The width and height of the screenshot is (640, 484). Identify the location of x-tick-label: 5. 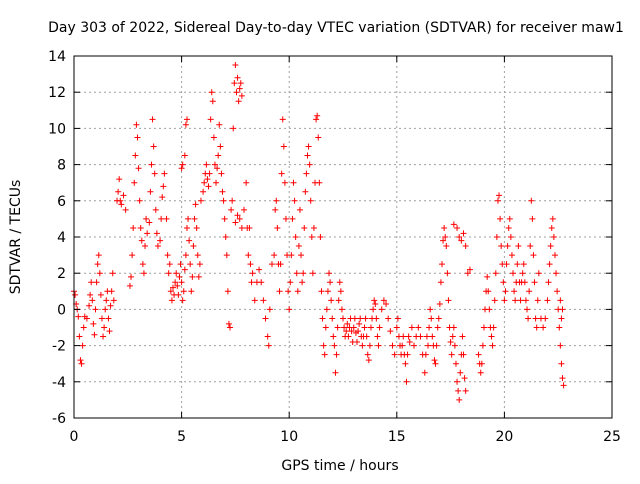
(181, 437).